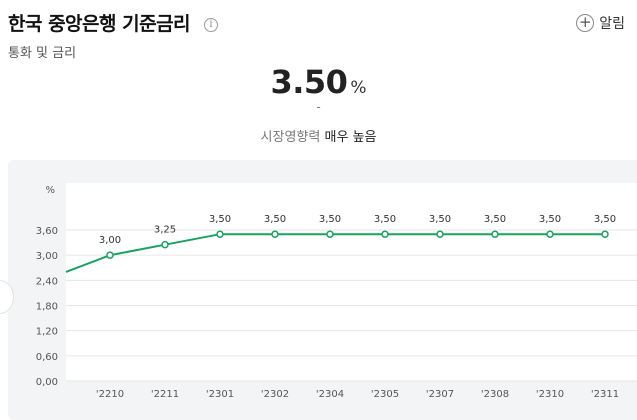 Image resolution: width=637 pixels, height=420 pixels. I want to click on x-tick-label: '2308, so click(495, 394).